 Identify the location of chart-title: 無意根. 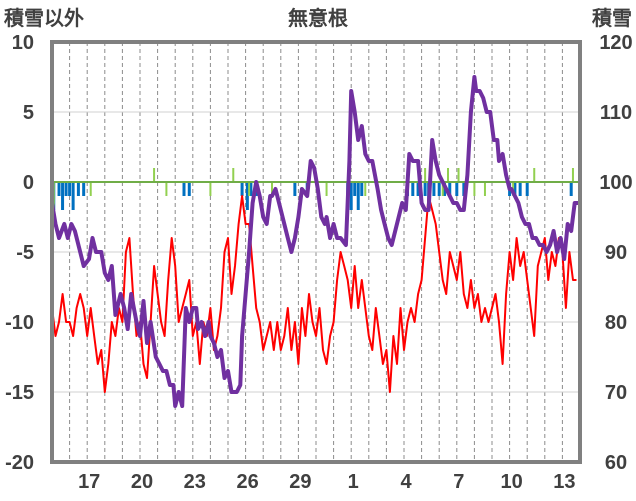
(318, 18).